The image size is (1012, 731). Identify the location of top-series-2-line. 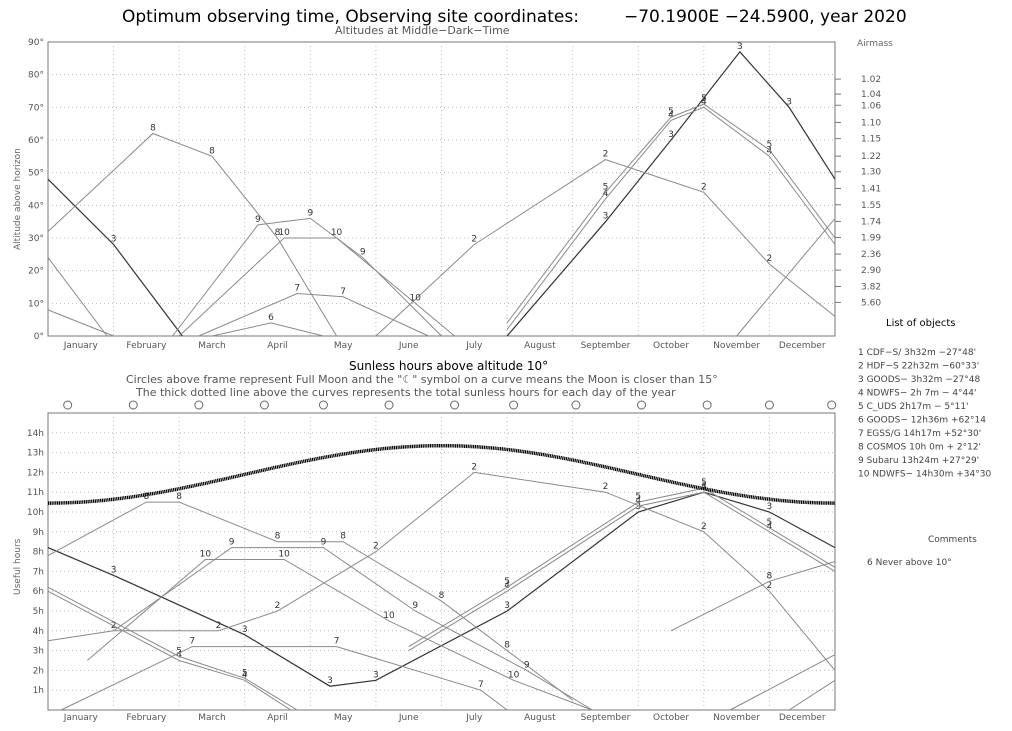
(80, 323).